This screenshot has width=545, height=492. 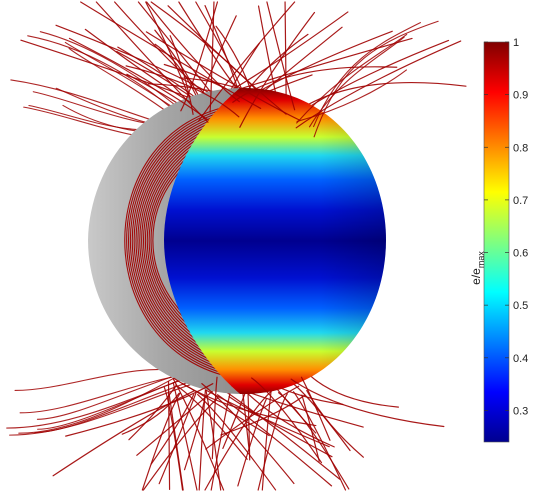 What do you see at coordinates (520, 411) in the screenshot?
I see `colorbar-tick-label: 0.3` at bounding box center [520, 411].